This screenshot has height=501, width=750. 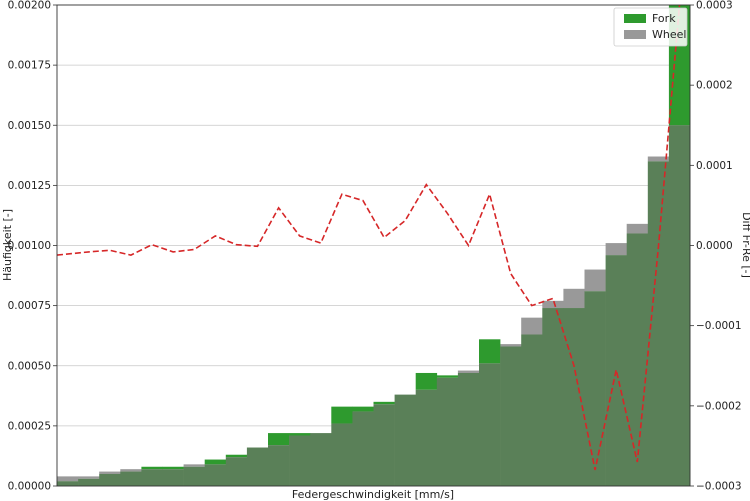 I want to click on y-tick-label: 0.00025, so click(x=29, y=426).